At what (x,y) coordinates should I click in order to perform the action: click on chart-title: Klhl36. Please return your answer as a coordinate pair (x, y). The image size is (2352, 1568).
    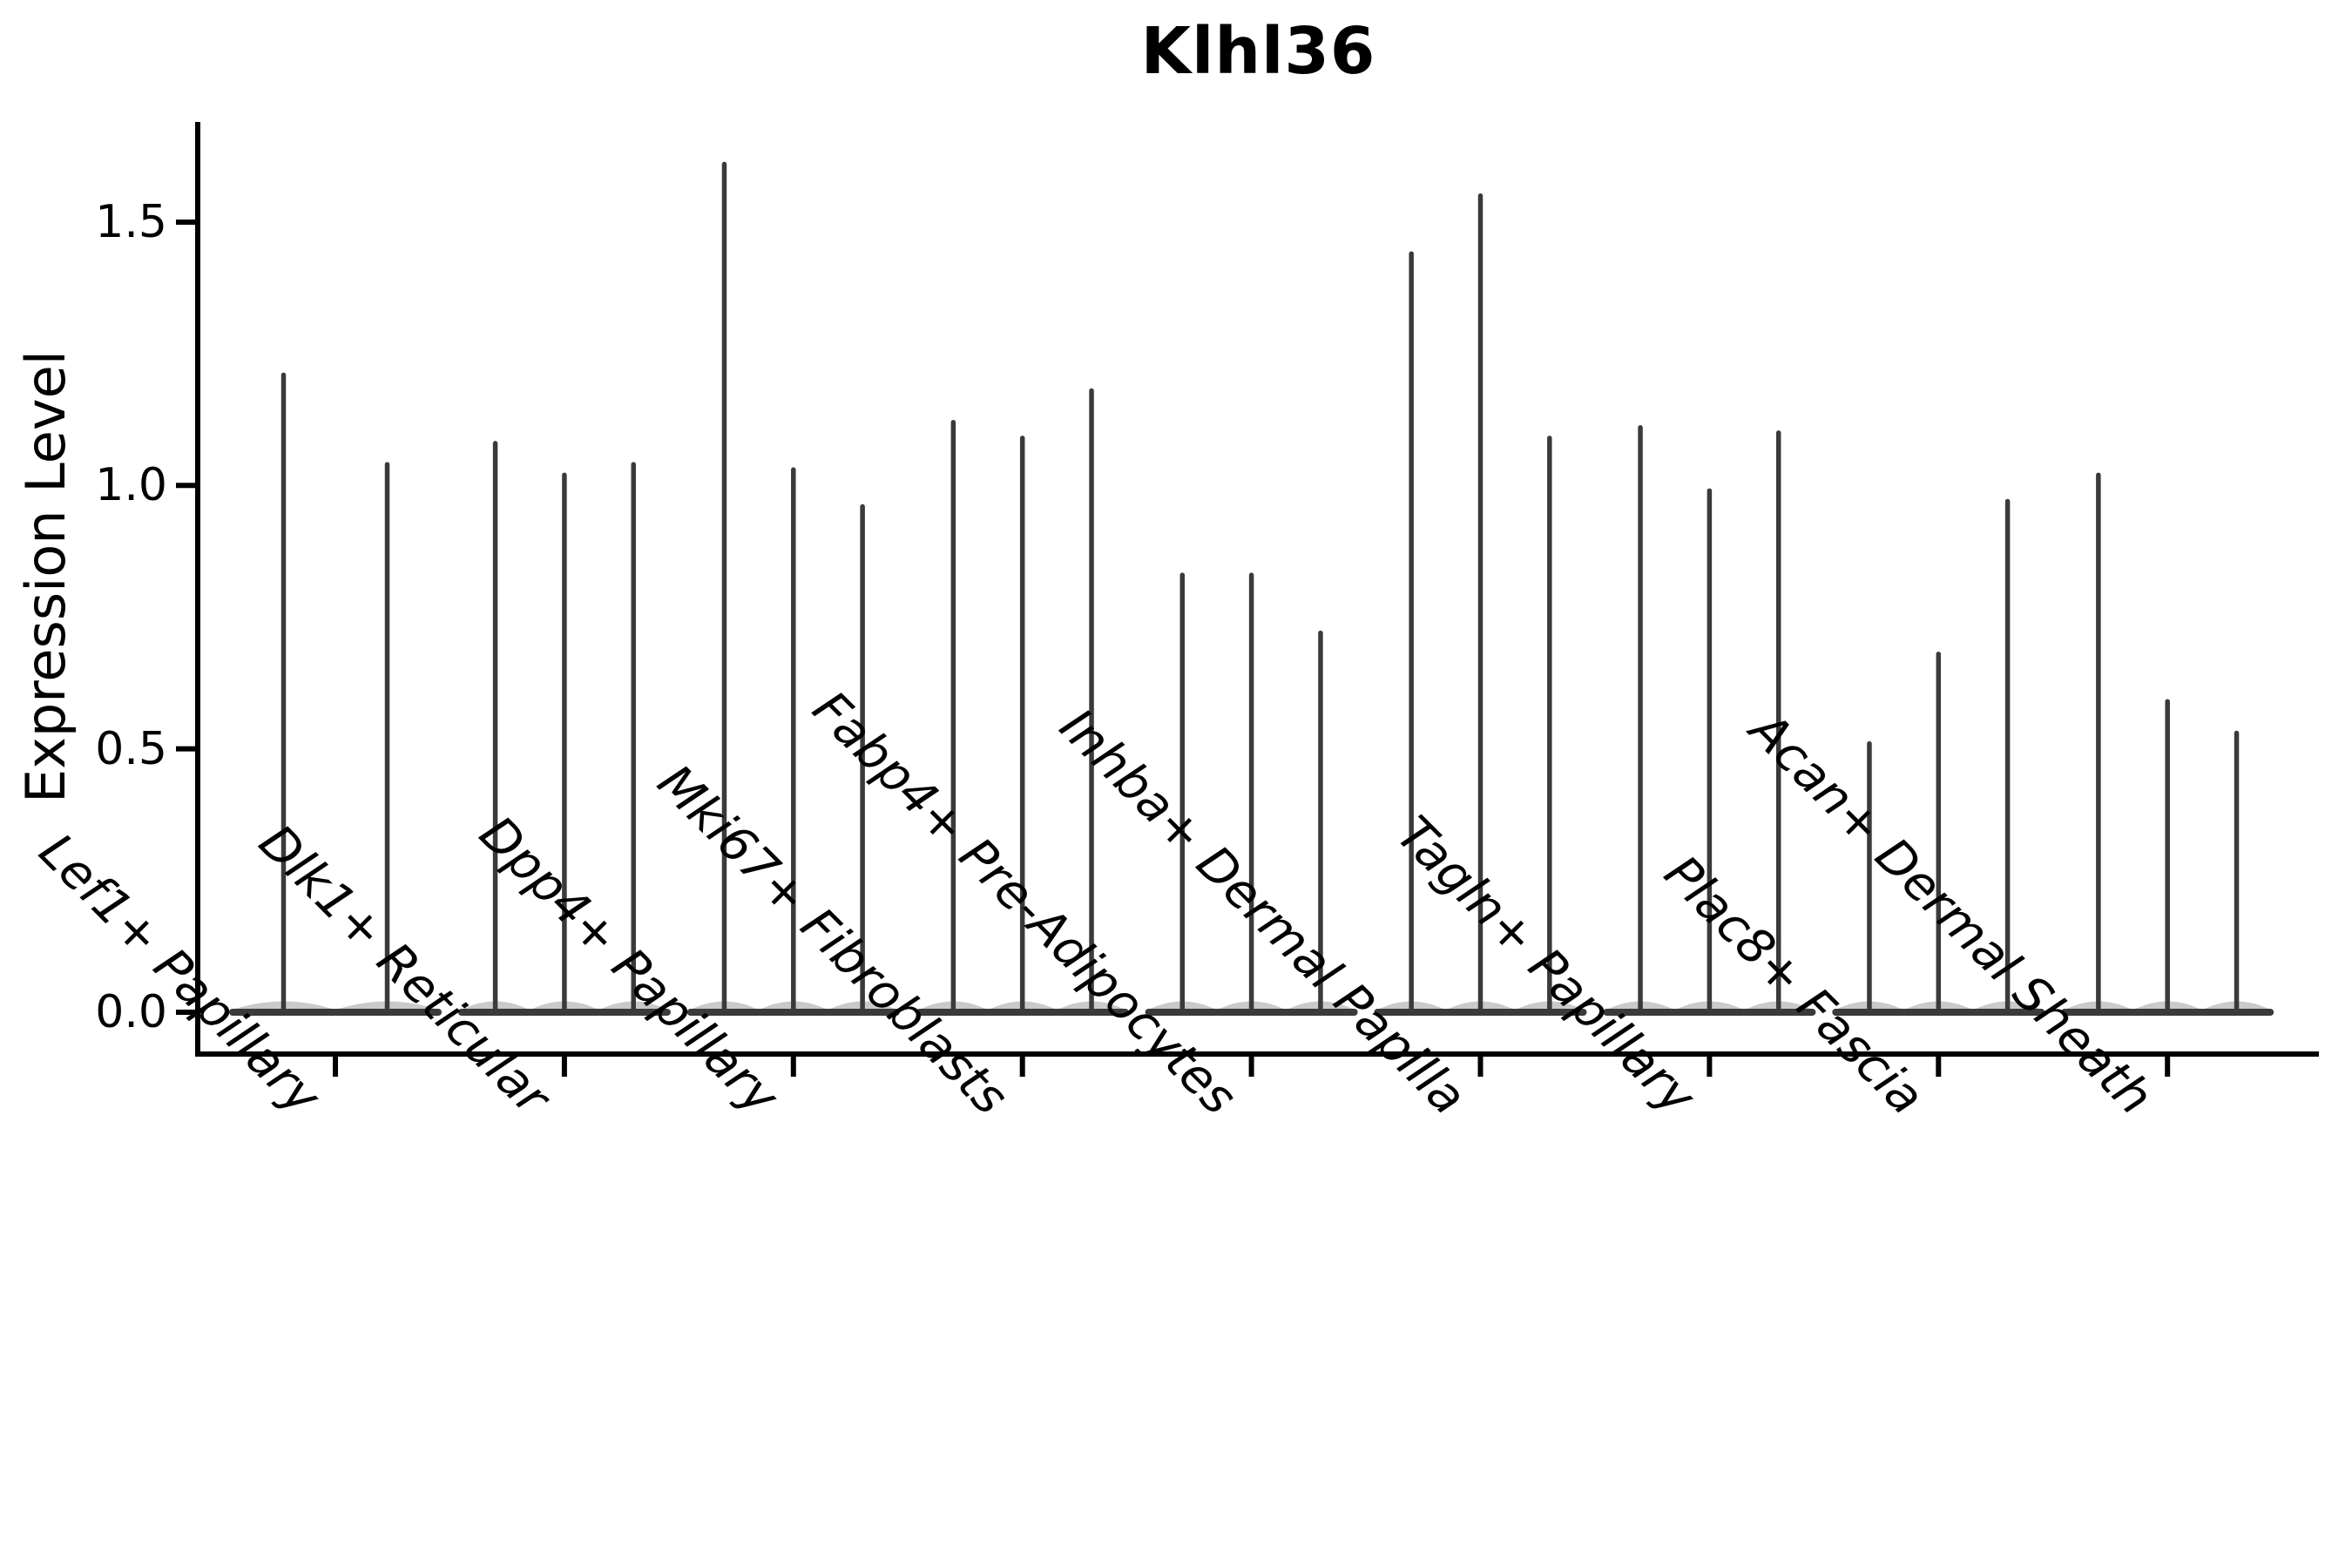
    Looking at the image, I should click on (1258, 52).